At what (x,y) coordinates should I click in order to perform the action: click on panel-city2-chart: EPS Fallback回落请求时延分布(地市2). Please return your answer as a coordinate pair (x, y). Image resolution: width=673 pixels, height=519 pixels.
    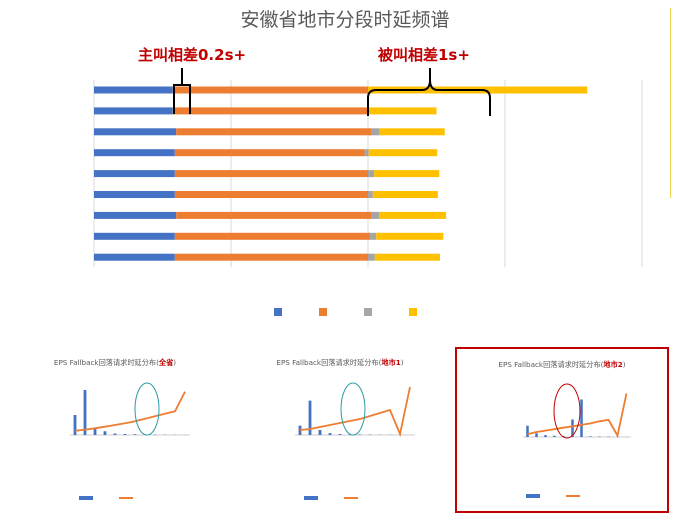
    Looking at the image, I should click on (564, 429).